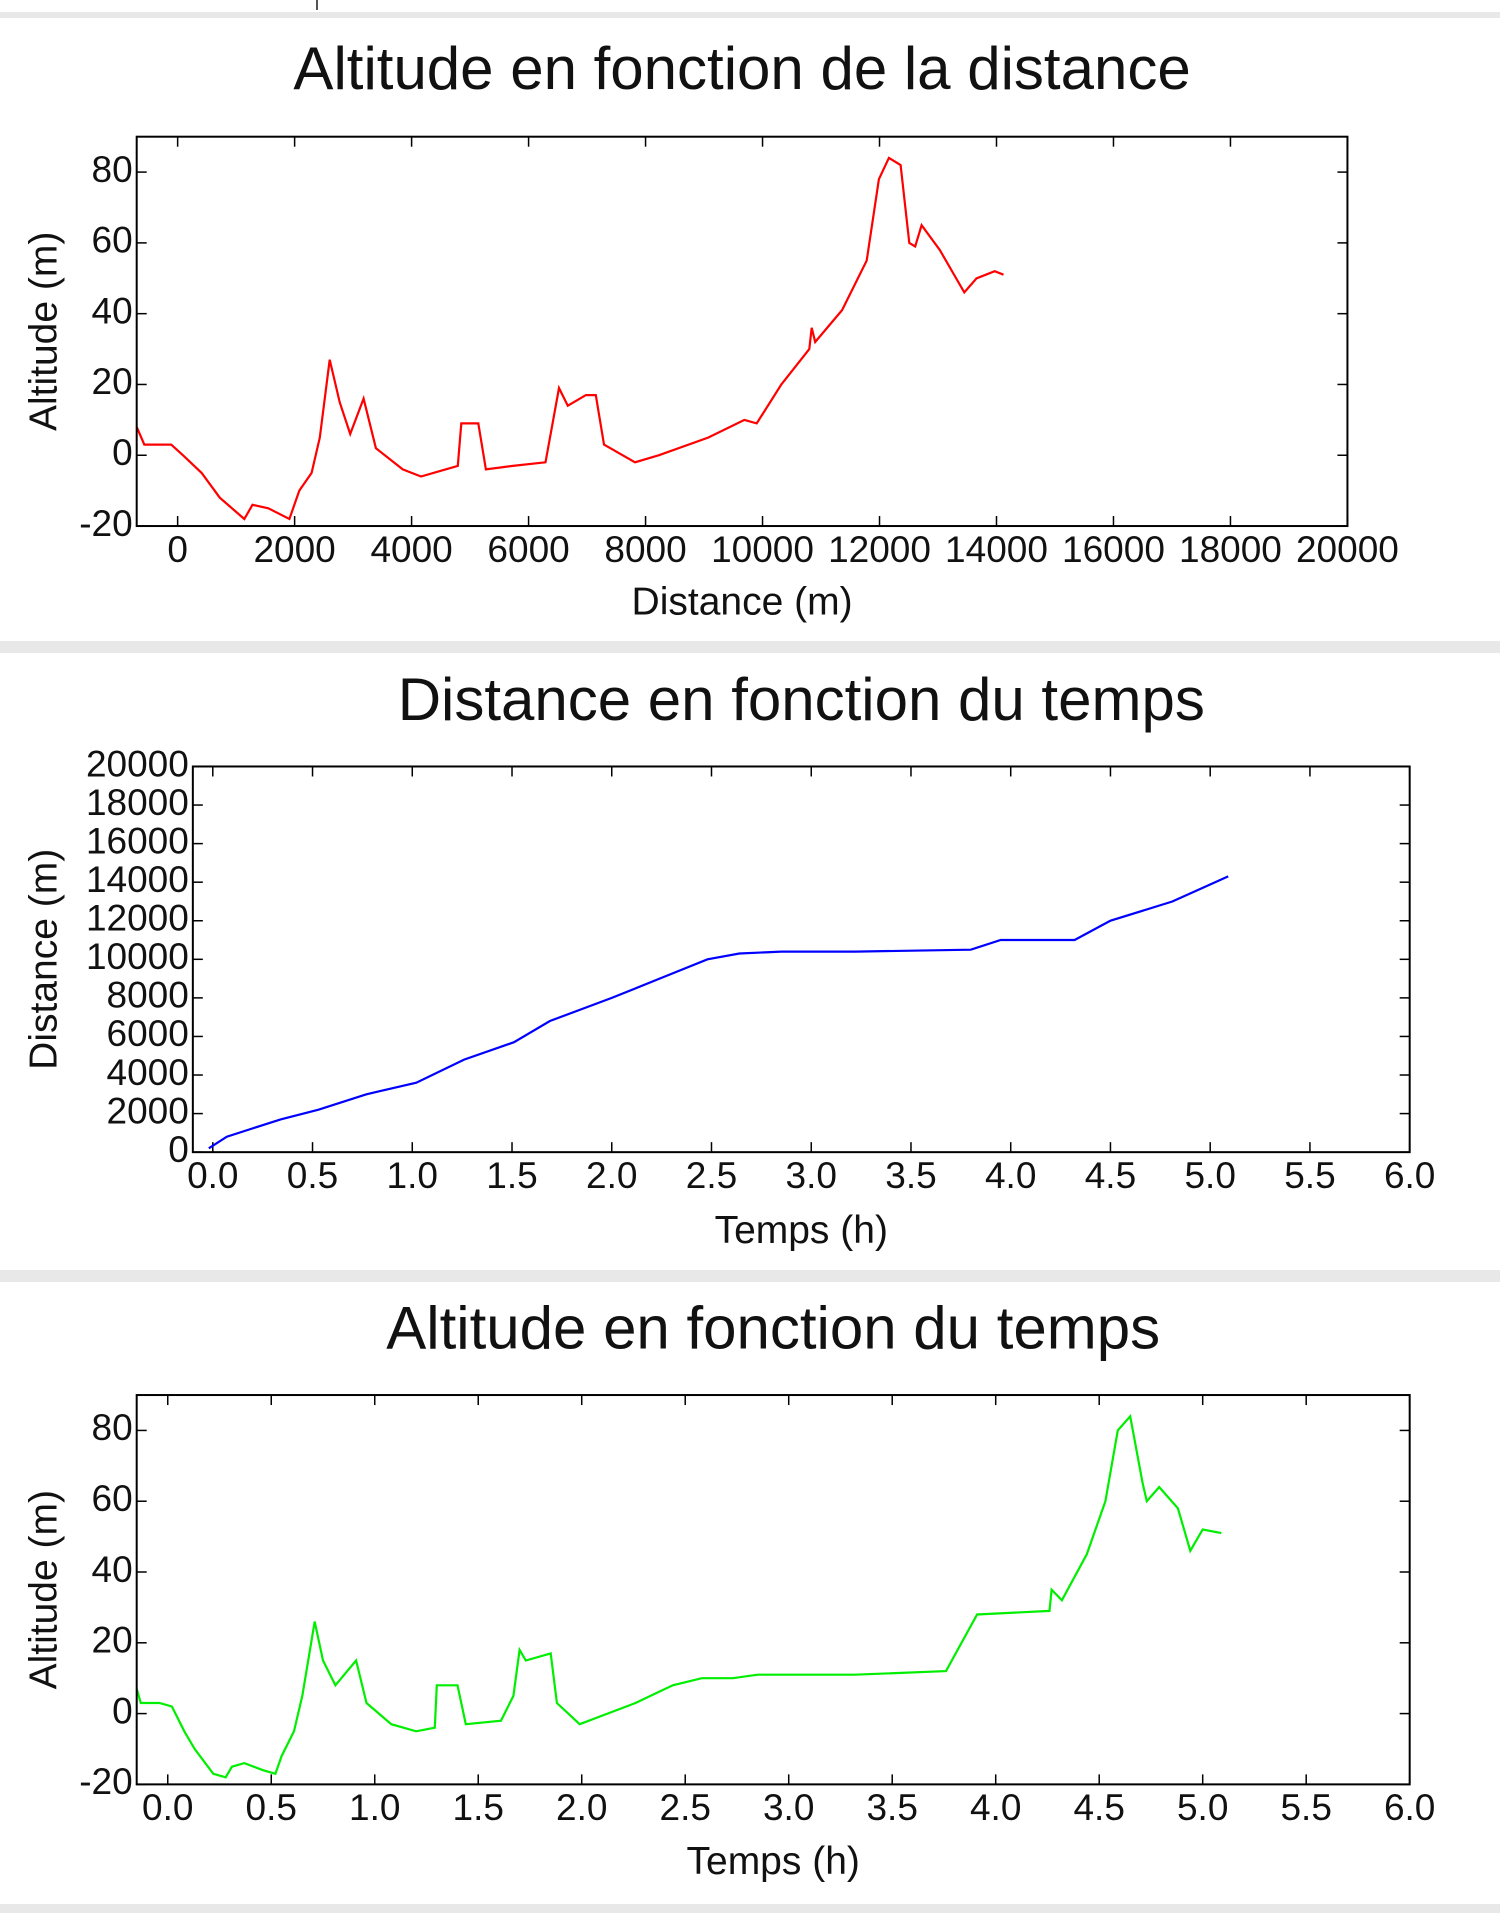  I want to click on x-tick-label: 8000, so click(645, 549).